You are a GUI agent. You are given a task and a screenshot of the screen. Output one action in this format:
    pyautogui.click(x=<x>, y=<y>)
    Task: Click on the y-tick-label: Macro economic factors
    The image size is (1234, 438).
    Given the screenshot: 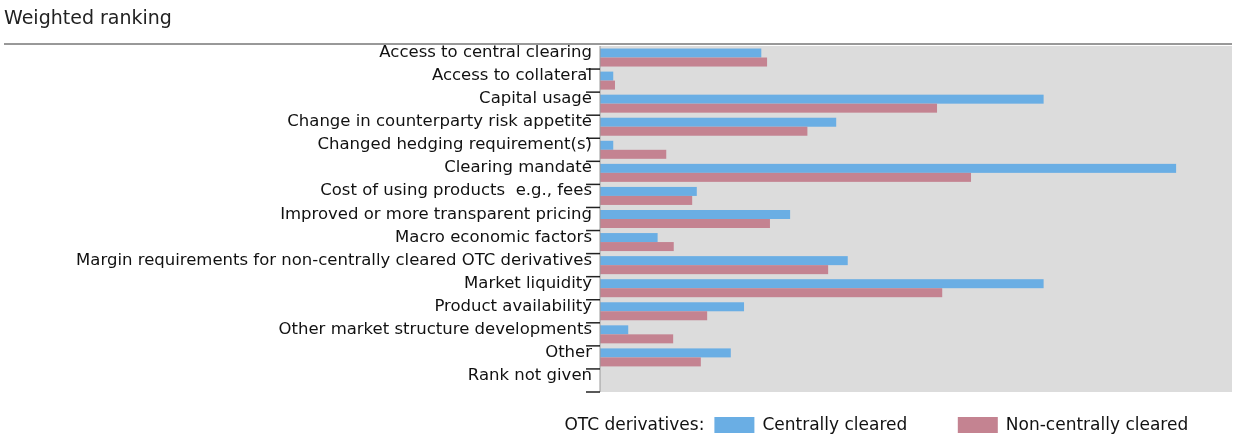 What is the action you would take?
    pyautogui.click(x=493, y=236)
    